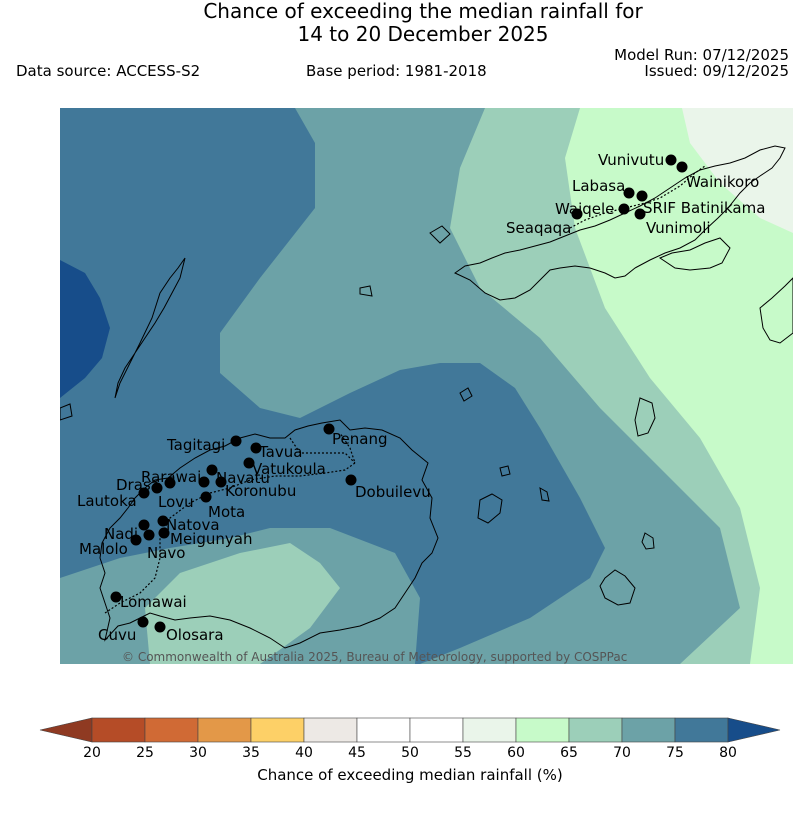 The height and width of the screenshot is (816, 804). What do you see at coordinates (171, 477) in the screenshot?
I see `town-label: Rarawai` at bounding box center [171, 477].